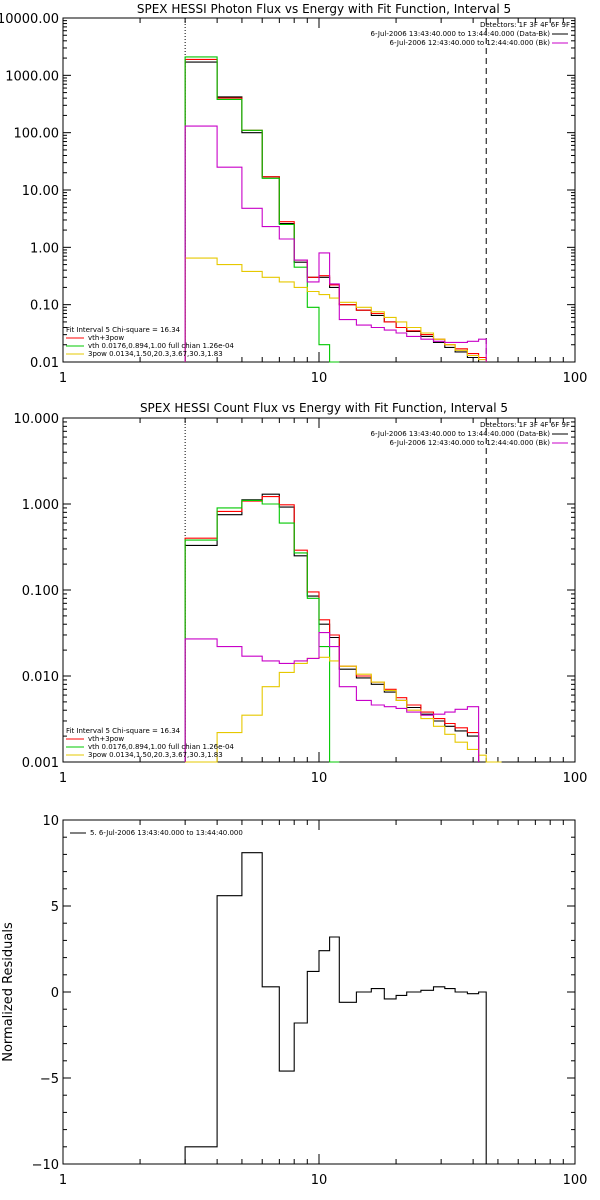 The image size is (600, 1200). Describe the element at coordinates (106, 739) in the screenshot. I see `count-legend-fit-label: vth+3pow` at that location.